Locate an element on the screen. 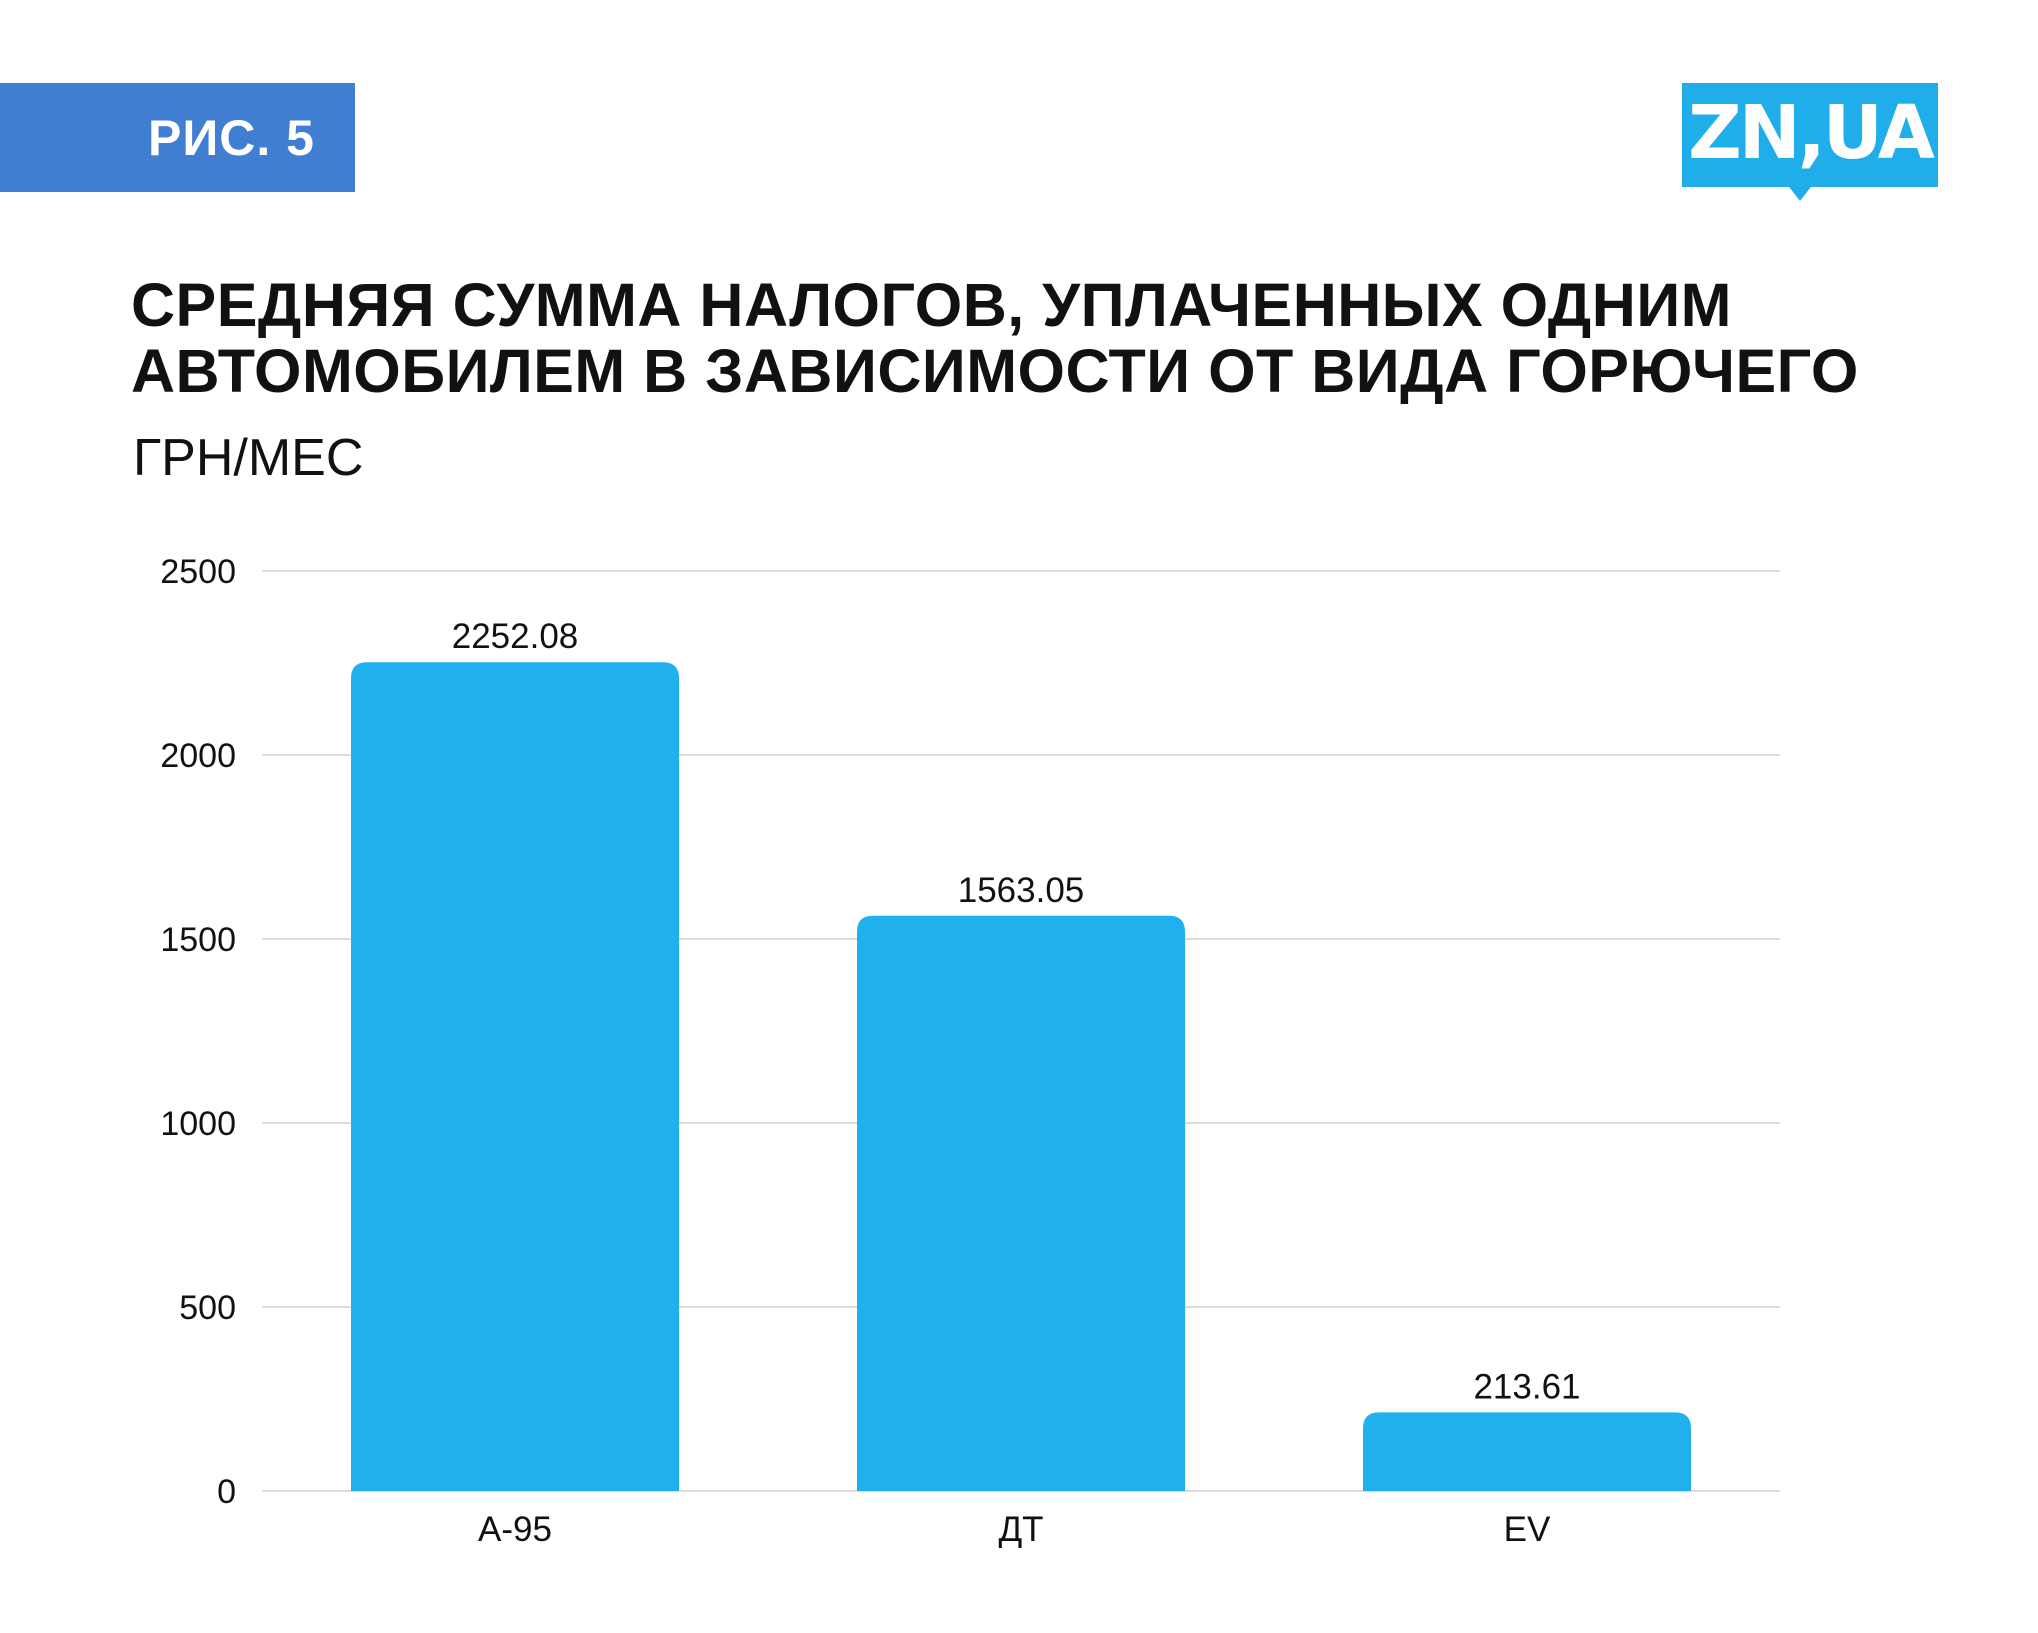 Image resolution: width=2038 pixels, height=1633 pixels. y-tick-label: 2500 is located at coordinates (198, 572).